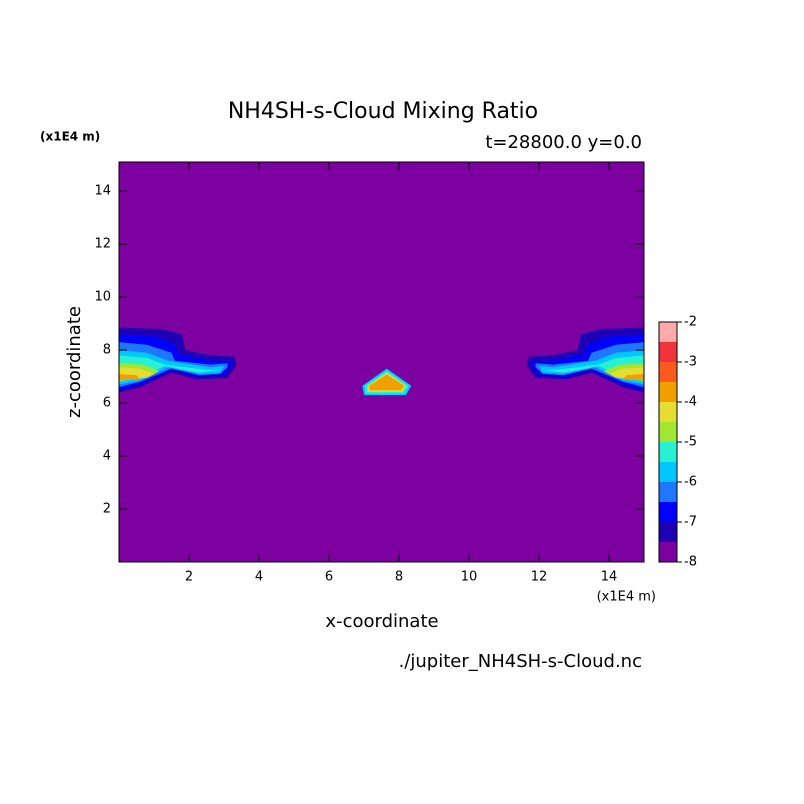  What do you see at coordinates (690, 402) in the screenshot?
I see `colorbar-label: -4` at bounding box center [690, 402].